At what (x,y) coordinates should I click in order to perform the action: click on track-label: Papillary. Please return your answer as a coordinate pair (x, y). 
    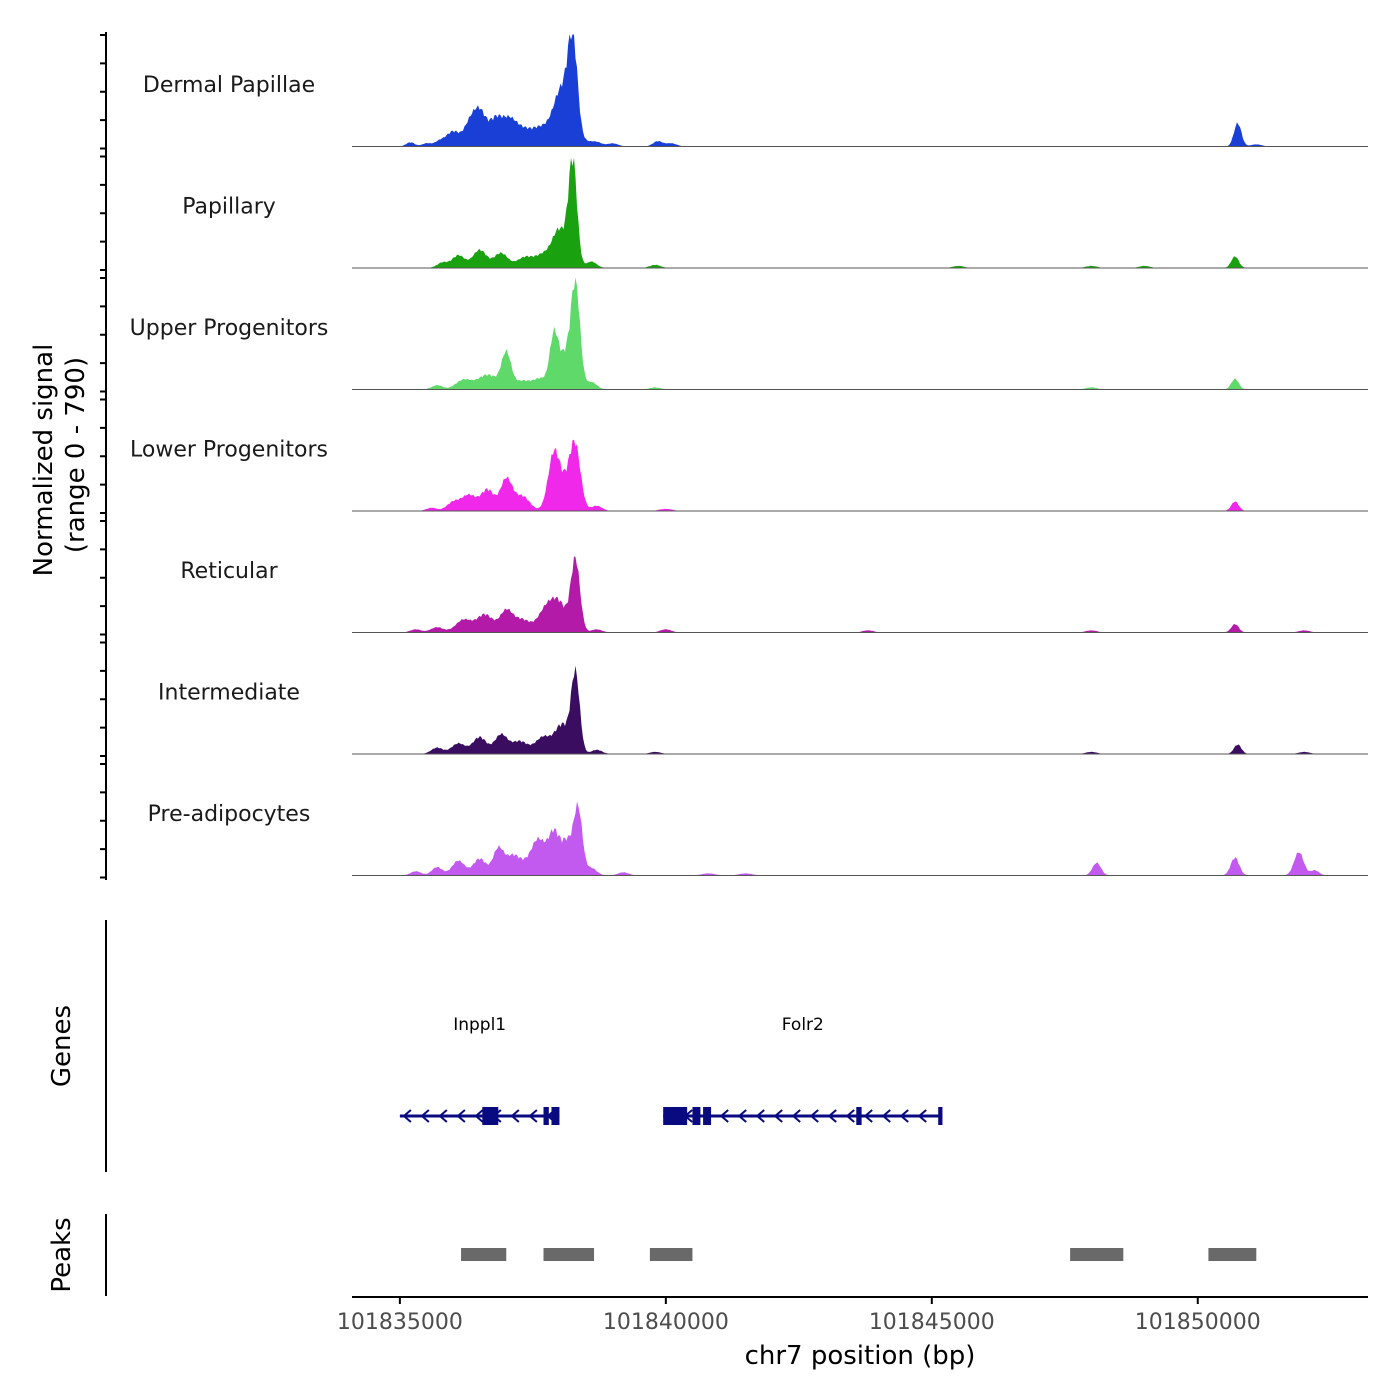
    Looking at the image, I should click on (229, 207).